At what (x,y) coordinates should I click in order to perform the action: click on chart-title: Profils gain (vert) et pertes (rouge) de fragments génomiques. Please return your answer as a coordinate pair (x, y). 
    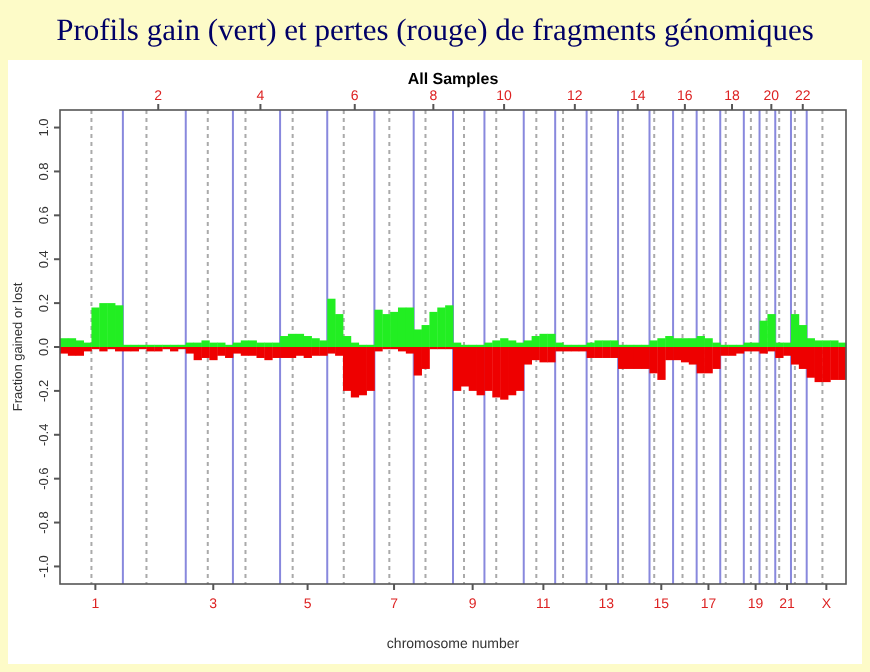
    Looking at the image, I should click on (435, 31).